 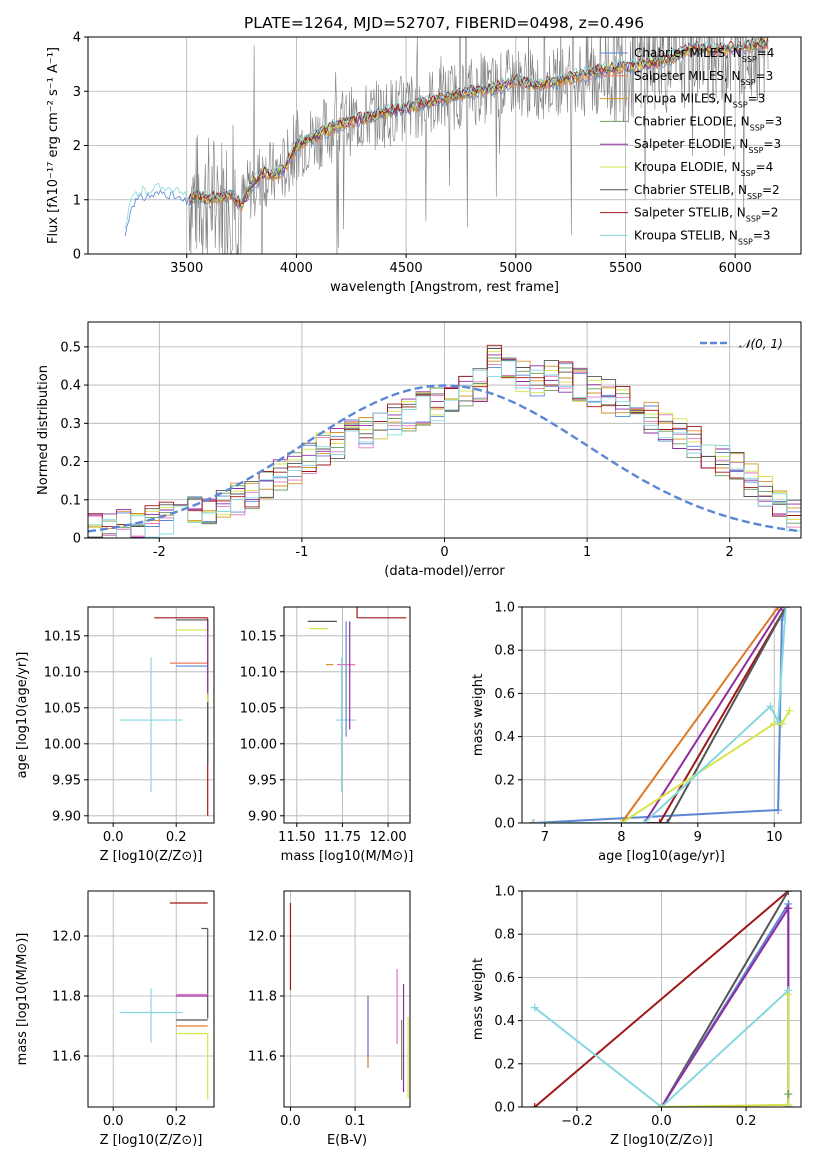 I want to click on legend-label: Salpeter MILES, NSSP=3, so click(x=703, y=78).